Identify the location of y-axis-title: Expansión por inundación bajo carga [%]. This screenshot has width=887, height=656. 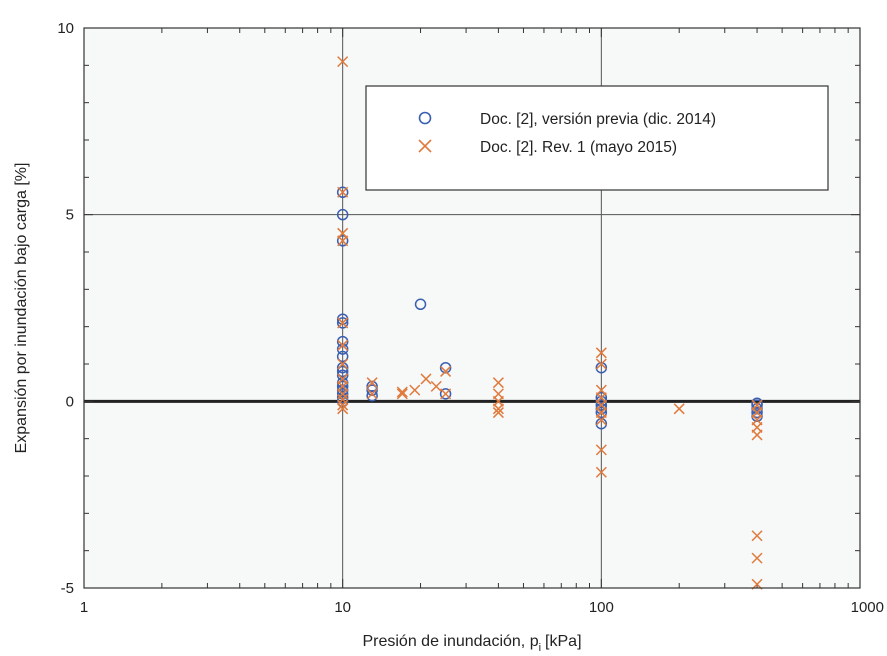
(21, 308).